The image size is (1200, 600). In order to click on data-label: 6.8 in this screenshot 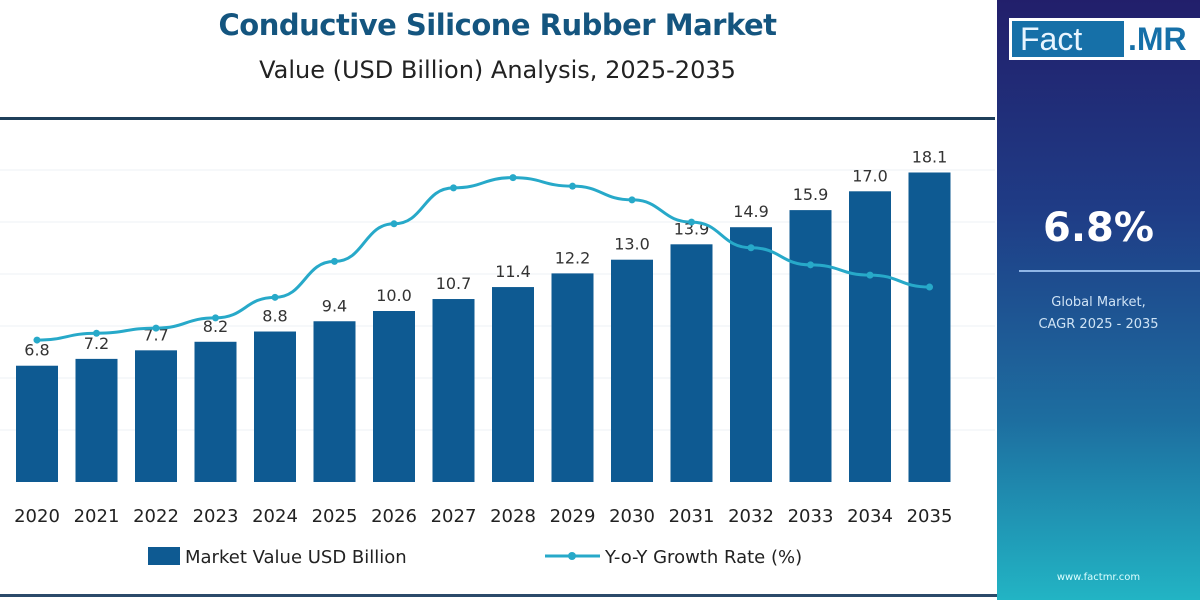, I will do `click(36, 350)`.